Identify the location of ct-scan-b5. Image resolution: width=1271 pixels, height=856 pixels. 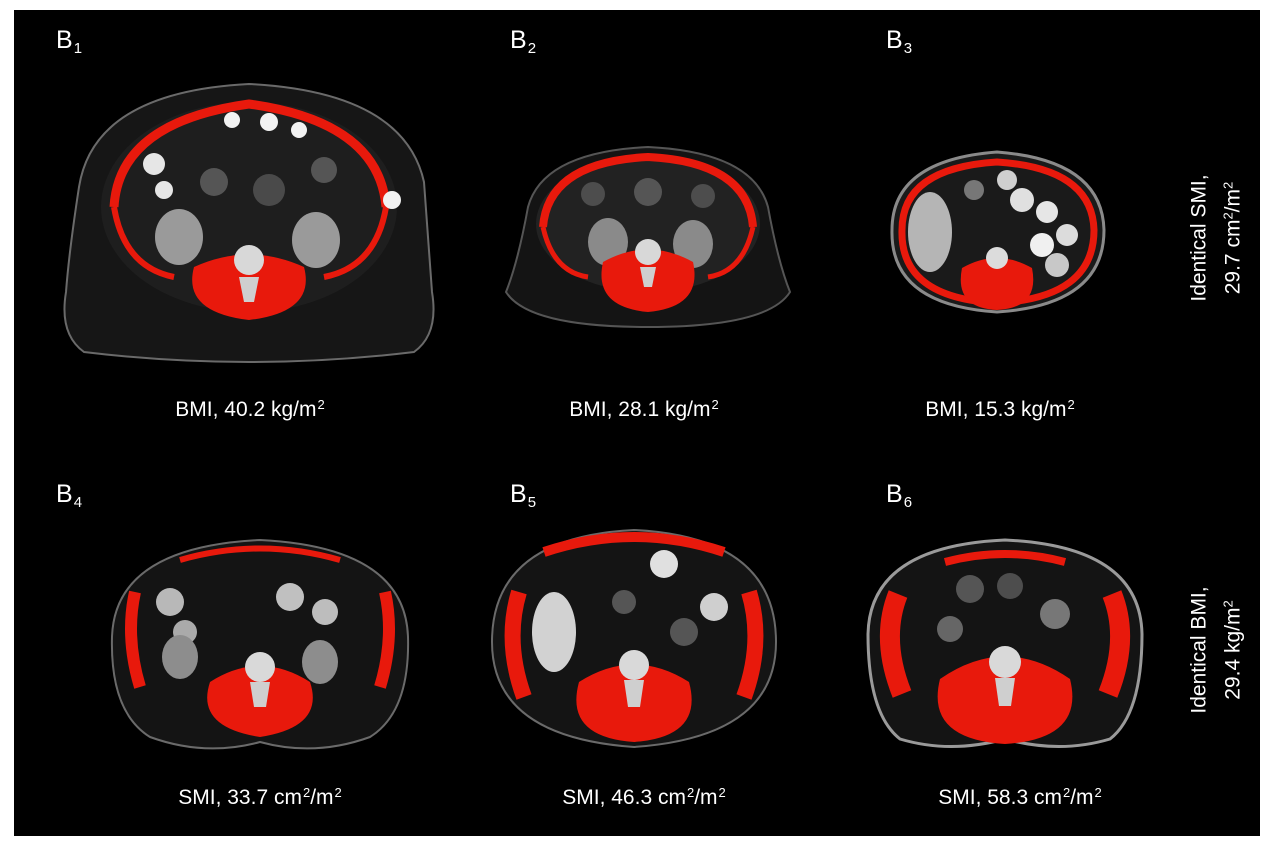
(634, 638).